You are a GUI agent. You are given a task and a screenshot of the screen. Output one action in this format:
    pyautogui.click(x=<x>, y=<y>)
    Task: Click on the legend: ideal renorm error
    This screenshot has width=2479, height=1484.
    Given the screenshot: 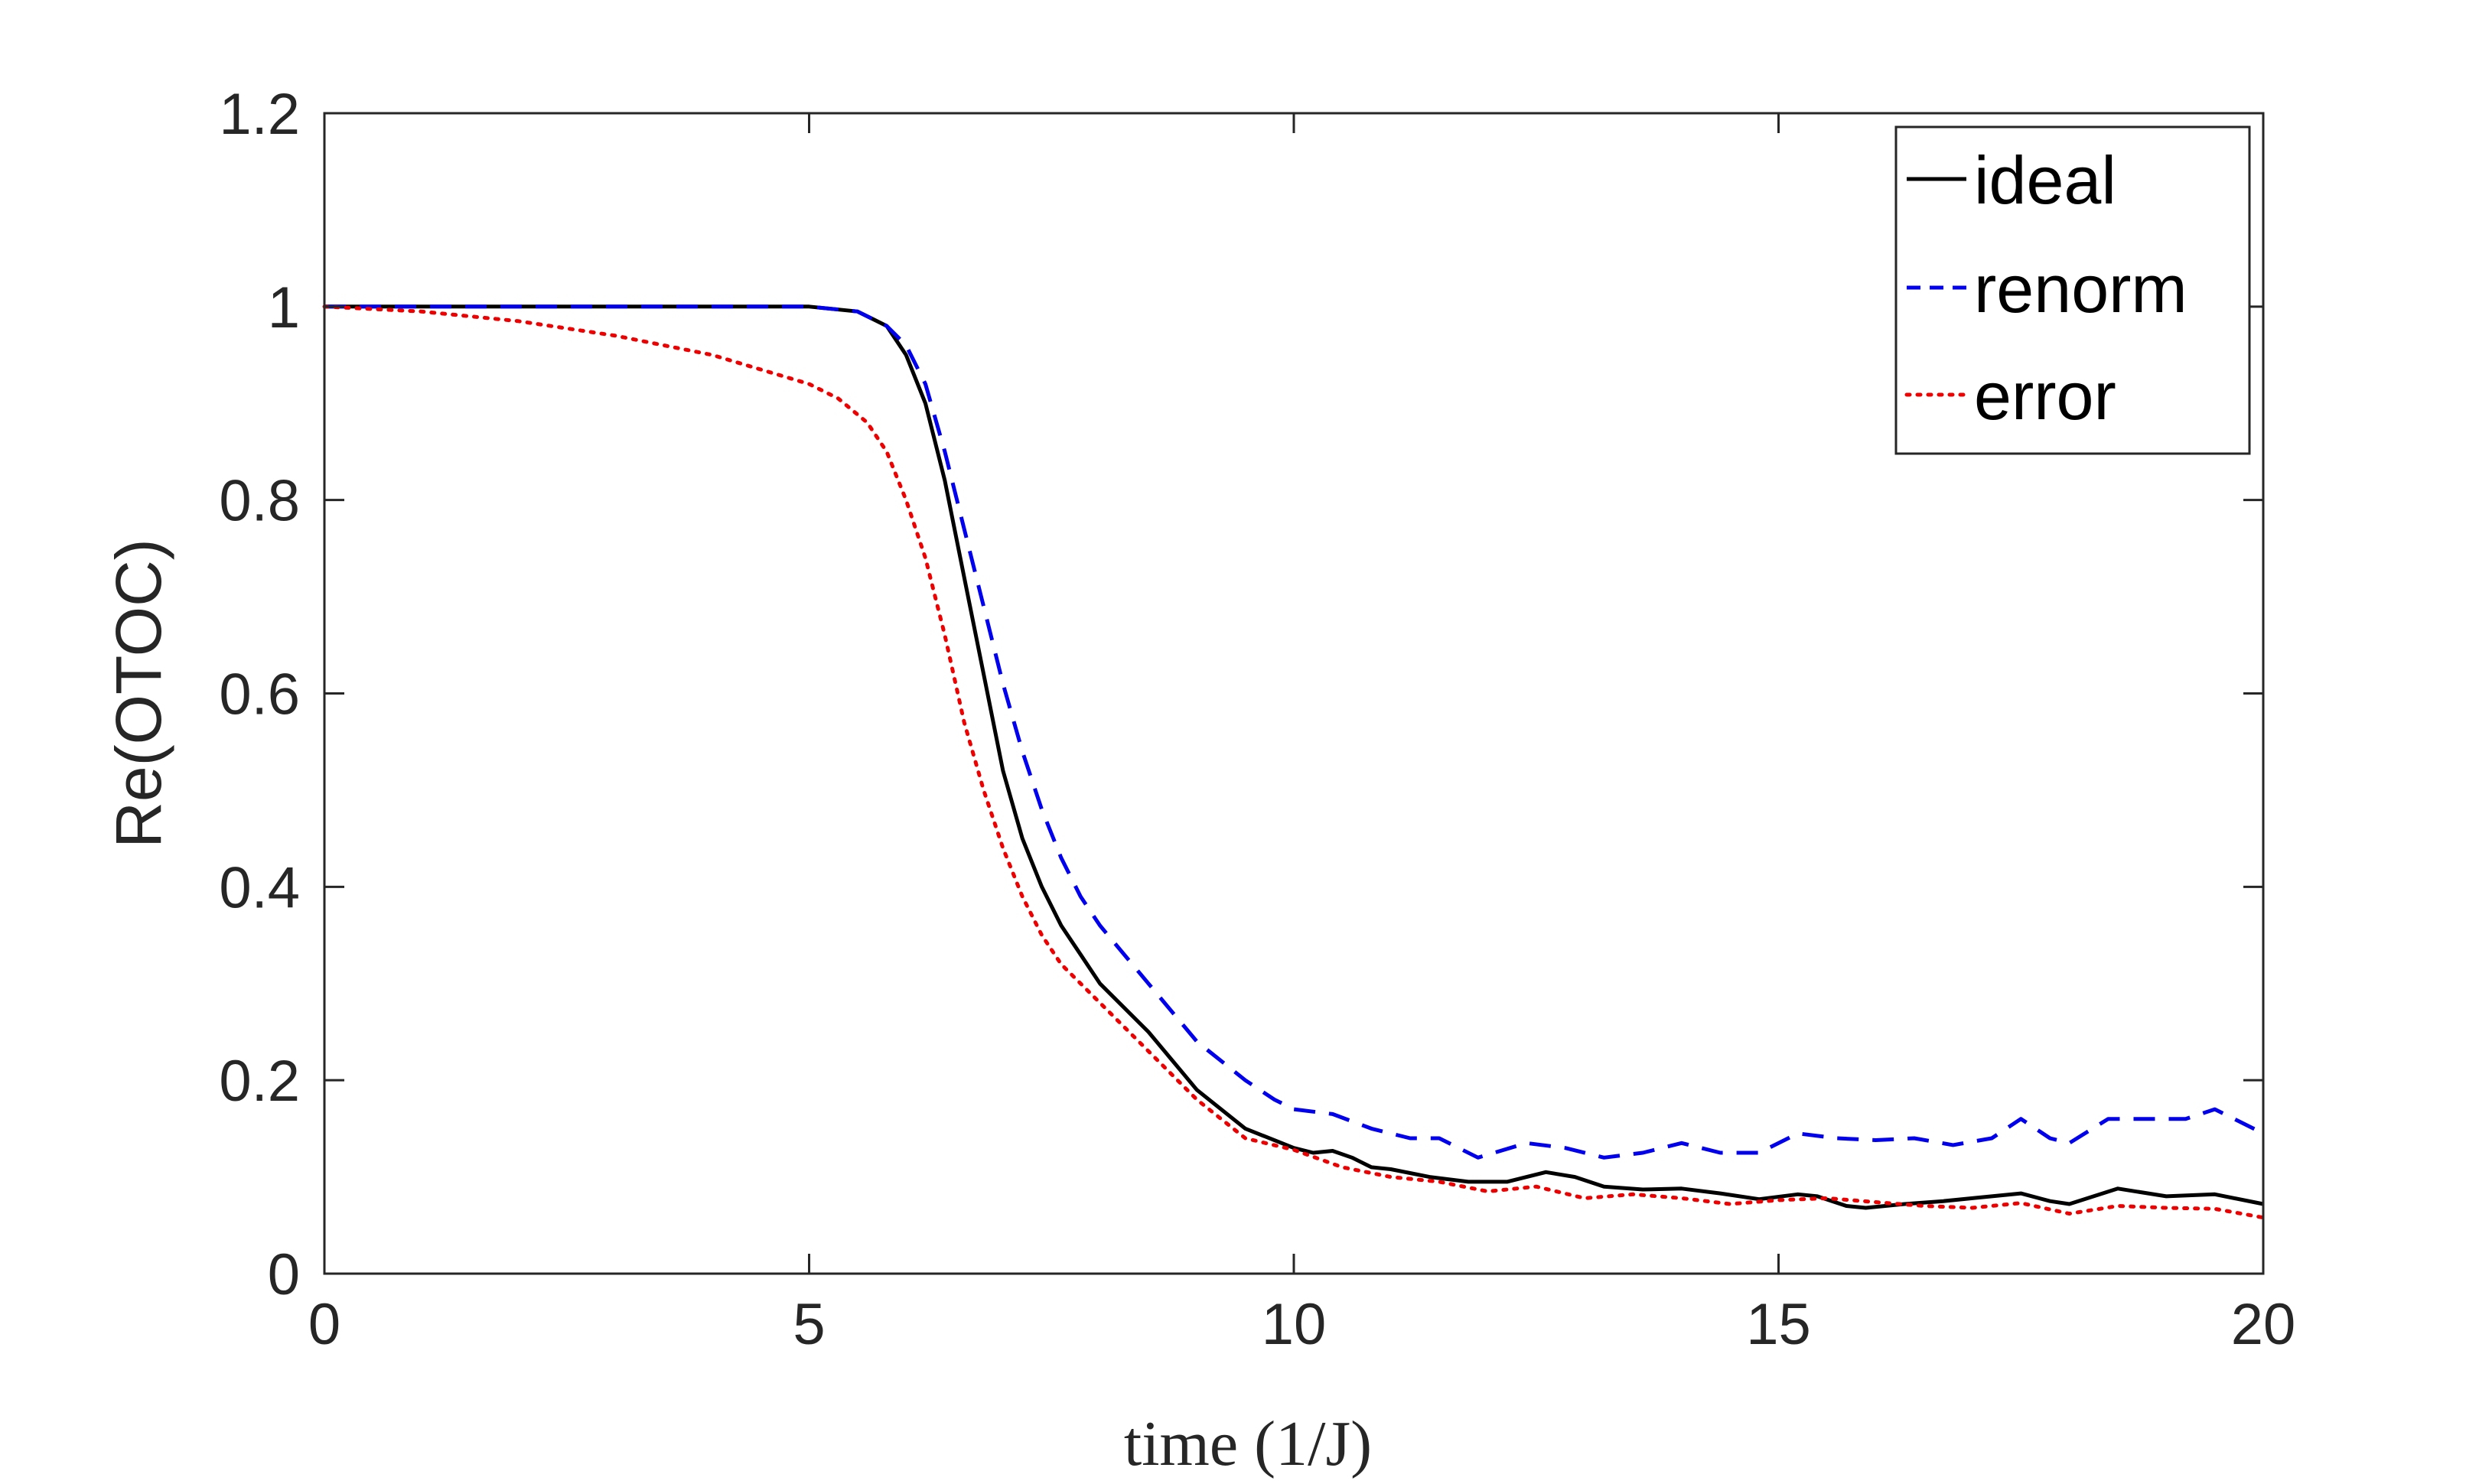 What is the action you would take?
    pyautogui.click(x=2072, y=290)
    